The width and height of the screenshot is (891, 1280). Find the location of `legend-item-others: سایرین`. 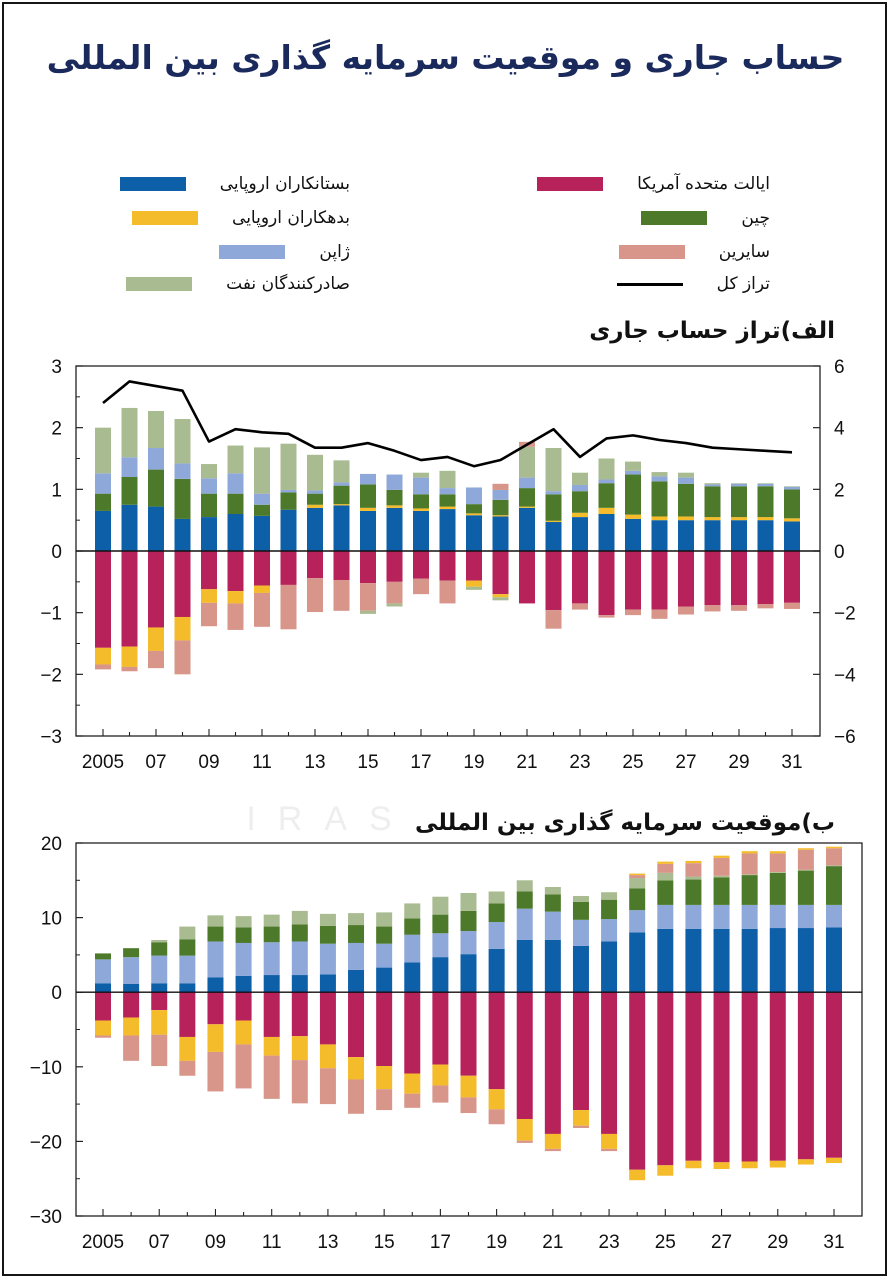

legend-item-others: سایرین is located at coordinates (605, 252).